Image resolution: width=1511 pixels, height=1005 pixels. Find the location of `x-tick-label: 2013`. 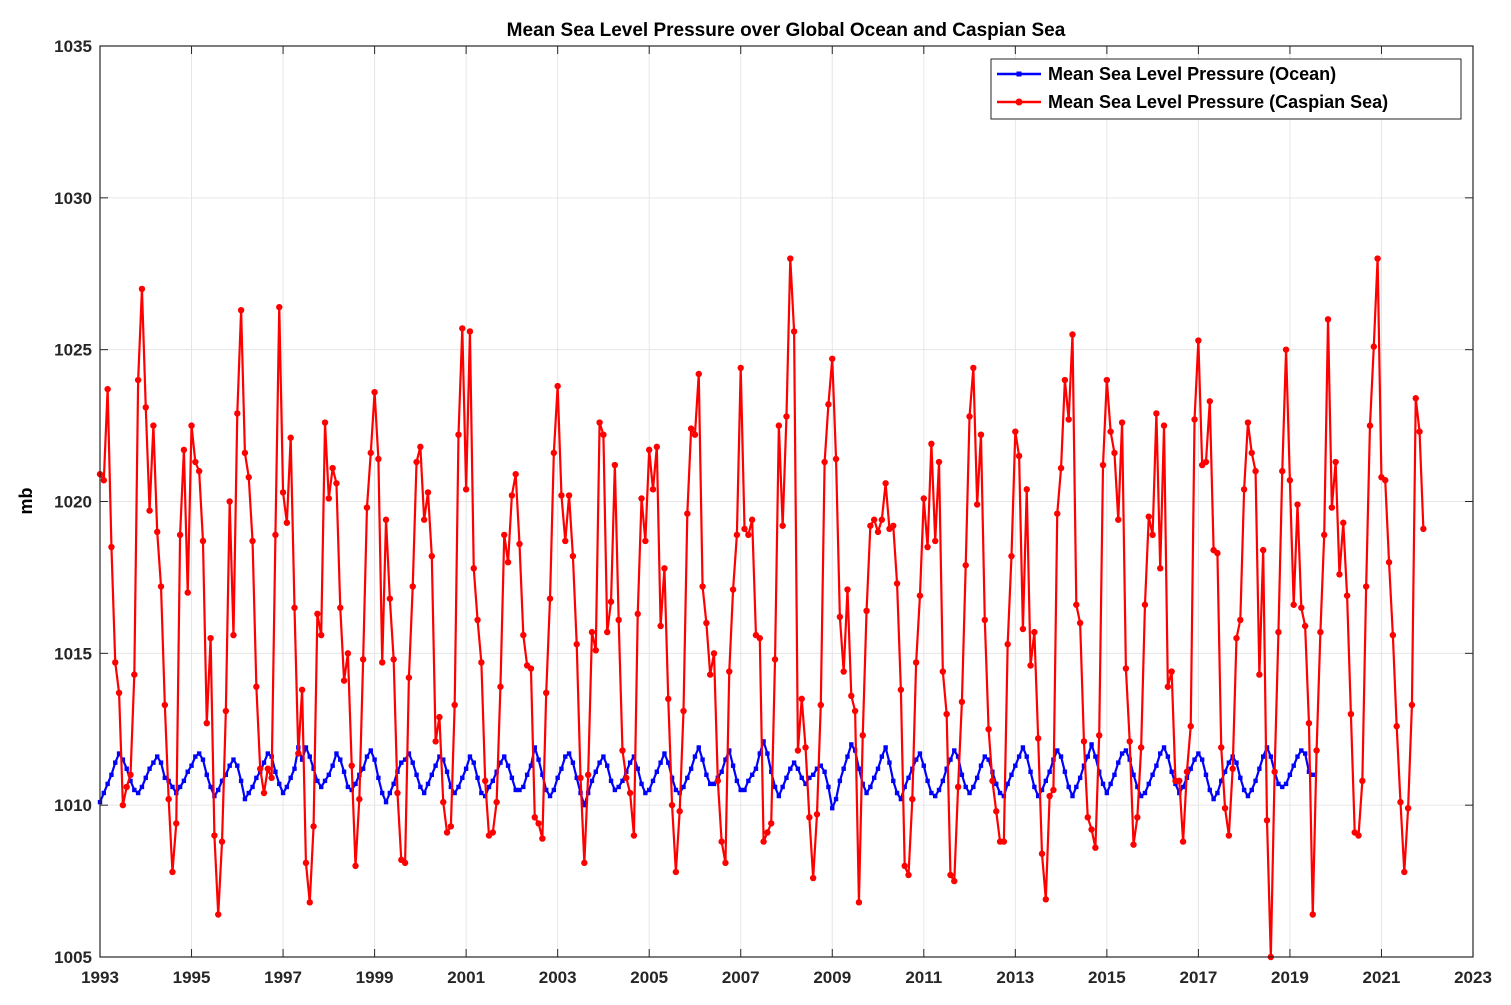

x-tick-label: 2013 is located at coordinates (1015, 977).